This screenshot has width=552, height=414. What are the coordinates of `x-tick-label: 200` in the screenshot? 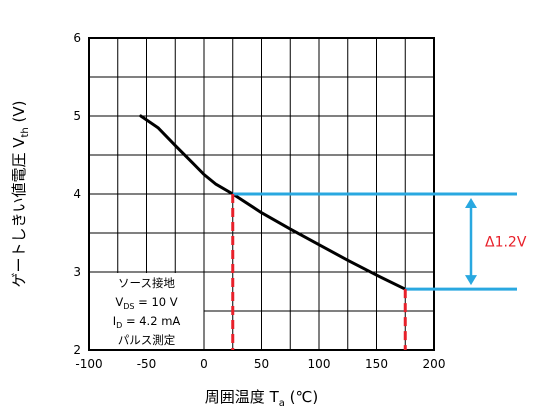 It's located at (434, 364).